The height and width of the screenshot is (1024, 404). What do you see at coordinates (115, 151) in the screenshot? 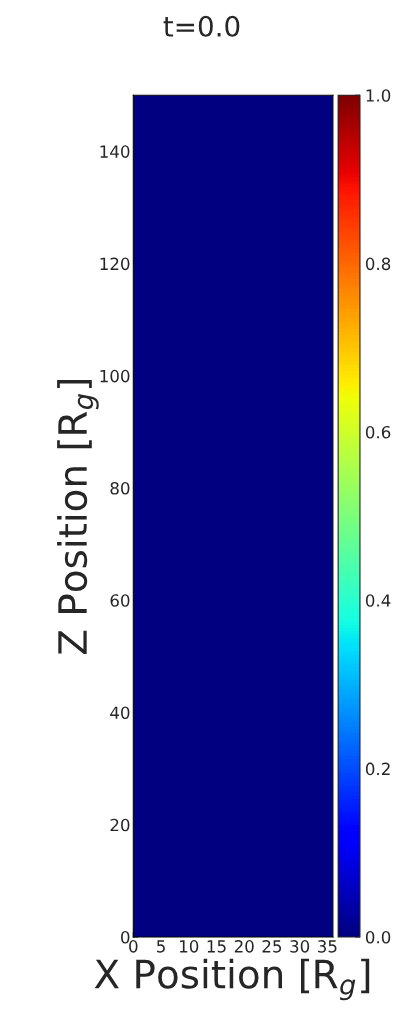
I see `y-tick-label: 140` at bounding box center [115, 151].